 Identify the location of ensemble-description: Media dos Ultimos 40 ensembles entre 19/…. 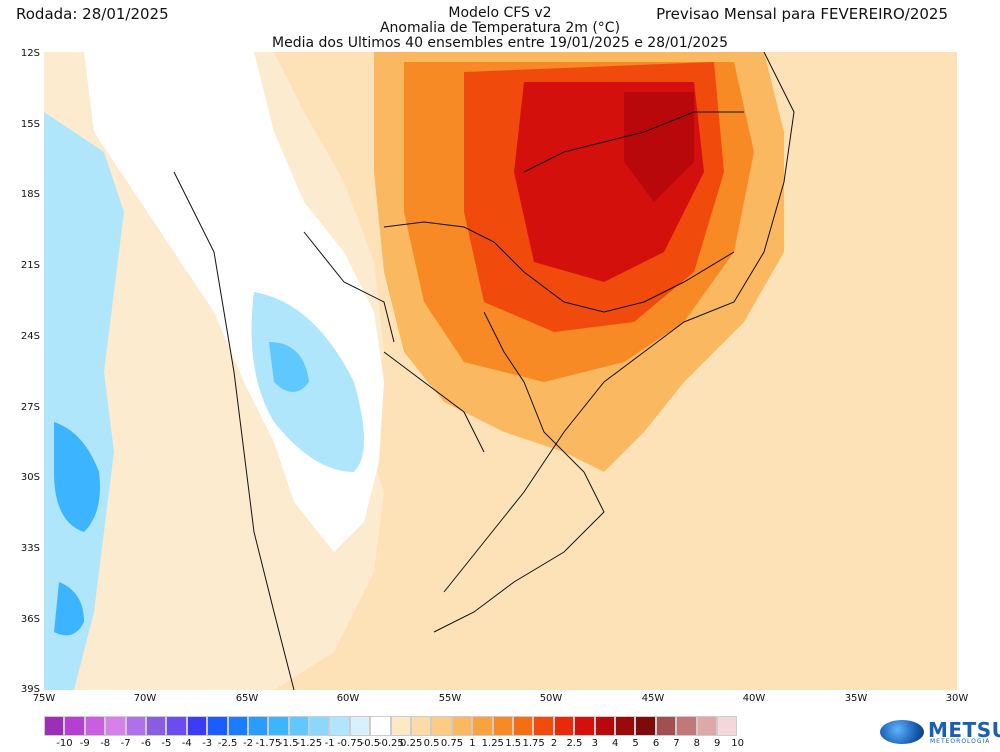
(500, 43).